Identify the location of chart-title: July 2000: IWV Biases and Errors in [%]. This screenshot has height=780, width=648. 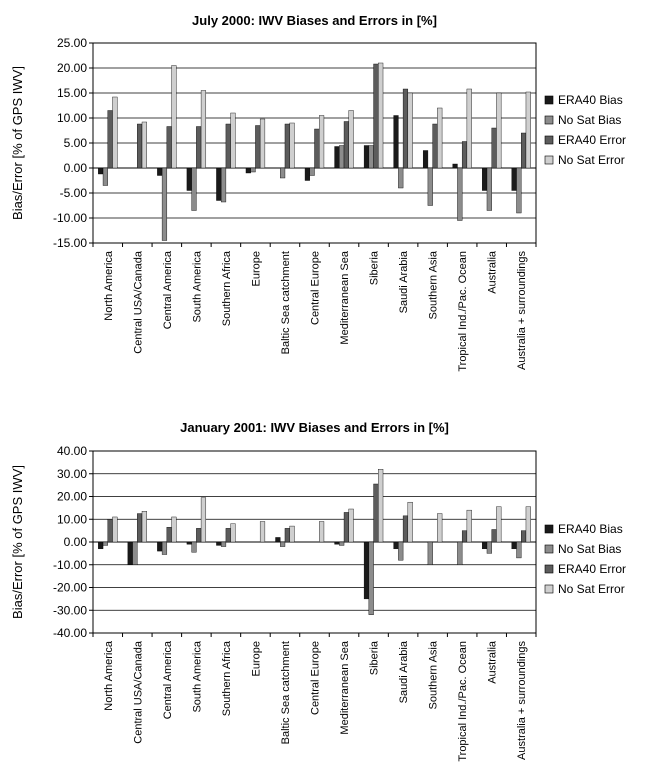
(314, 20).